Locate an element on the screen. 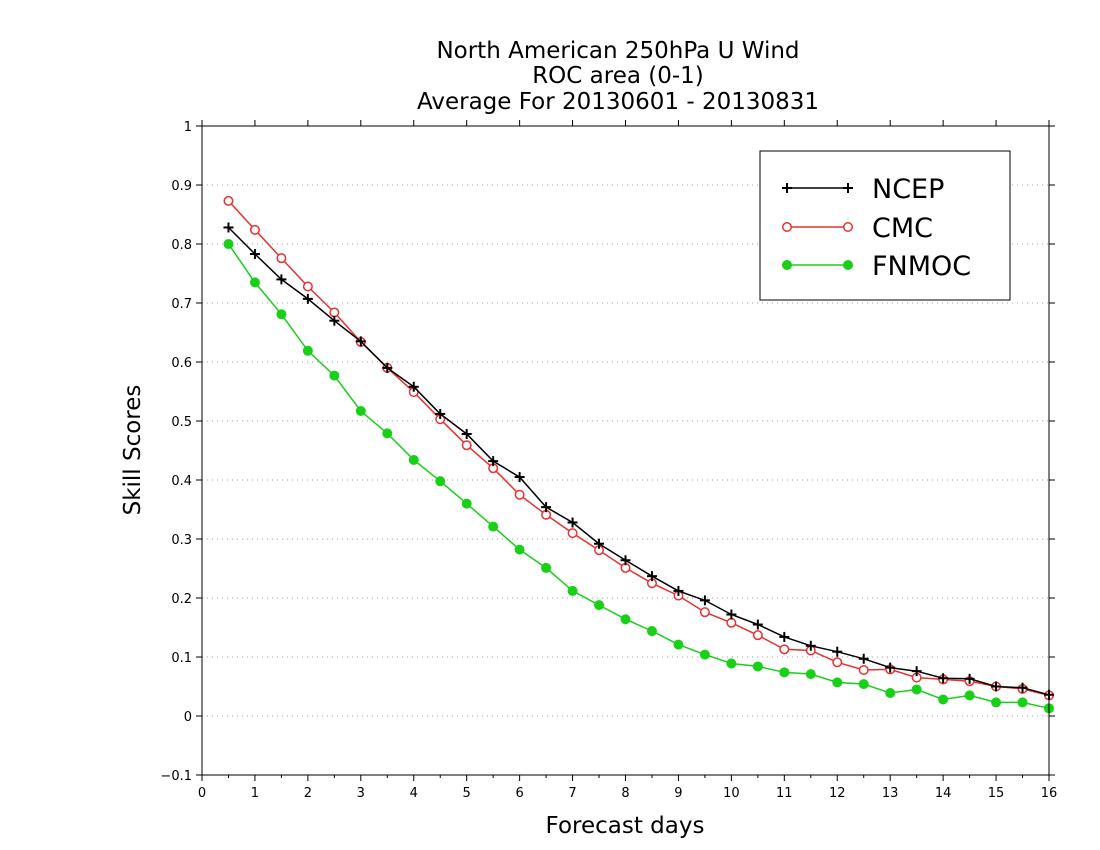 Image resolution: width=1100 pixels, height=850 pixels. legend-entry-cmc: CMC is located at coordinates (857, 228).